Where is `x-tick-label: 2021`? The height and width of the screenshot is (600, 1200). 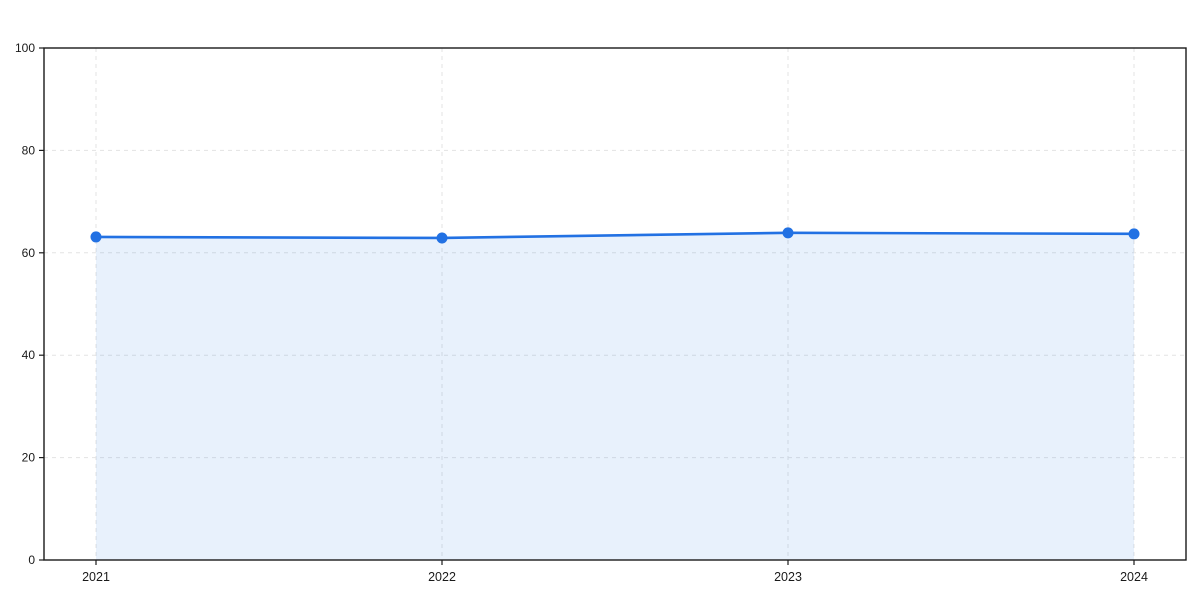 x-tick-label: 2021 is located at coordinates (96, 577).